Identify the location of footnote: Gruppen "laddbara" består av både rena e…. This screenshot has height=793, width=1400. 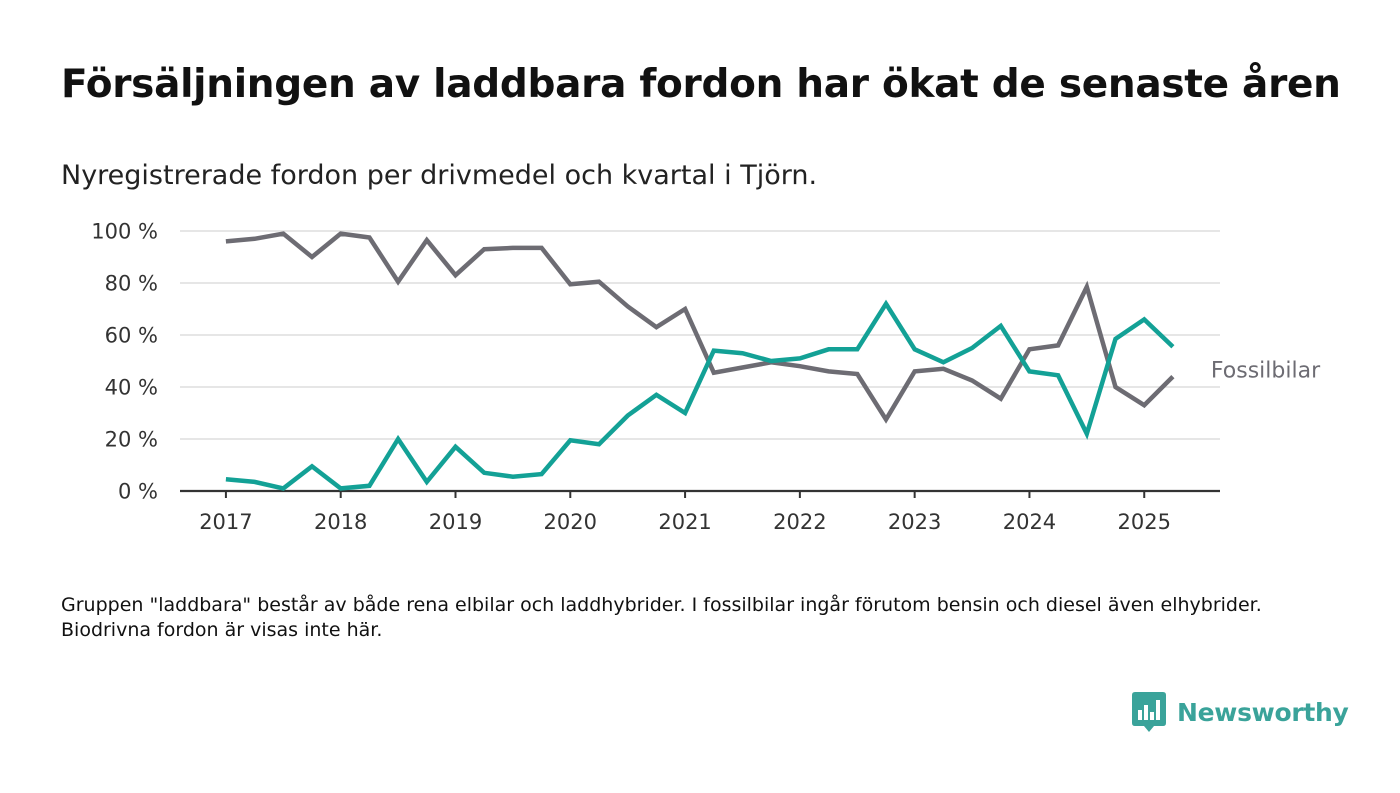
(661, 617).